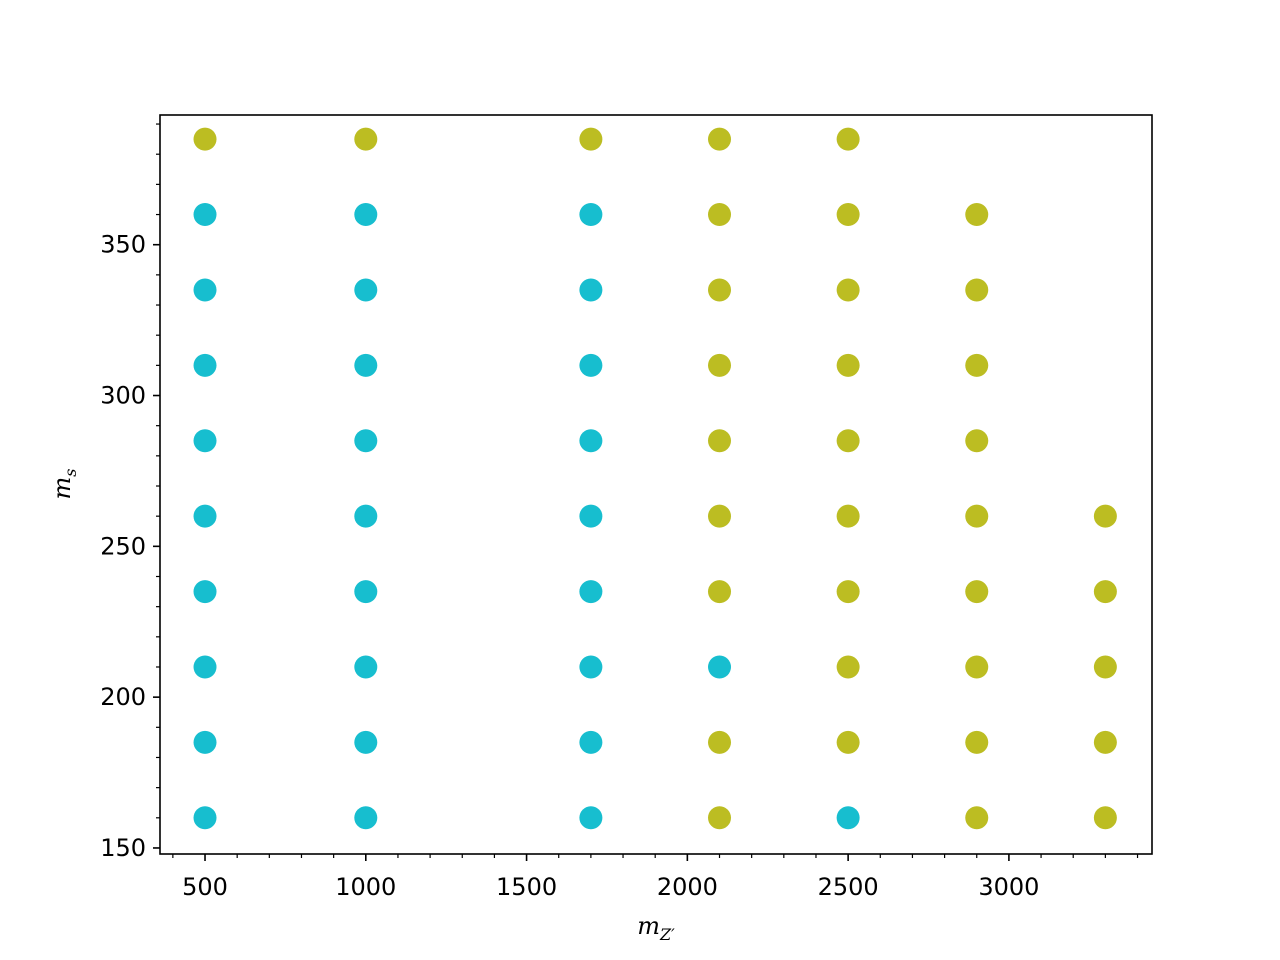 The width and height of the screenshot is (1280, 960). Describe the element at coordinates (667, 934) in the screenshot. I see `x-axis-label-subscript: Z′` at that location.